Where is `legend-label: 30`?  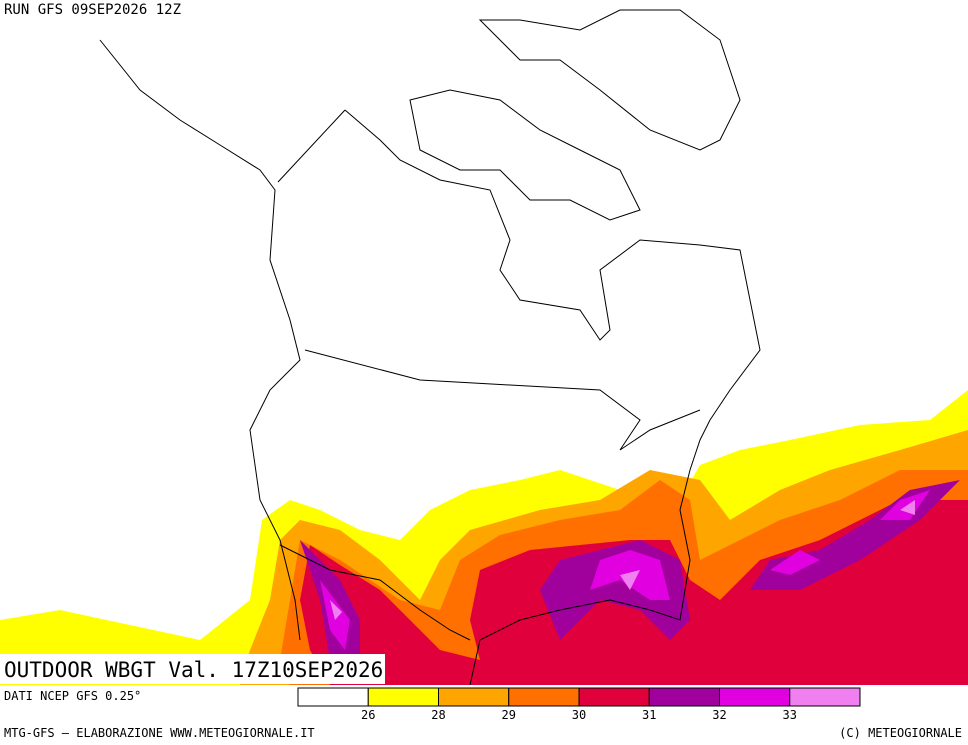 legend-label: 30 is located at coordinates (579, 715).